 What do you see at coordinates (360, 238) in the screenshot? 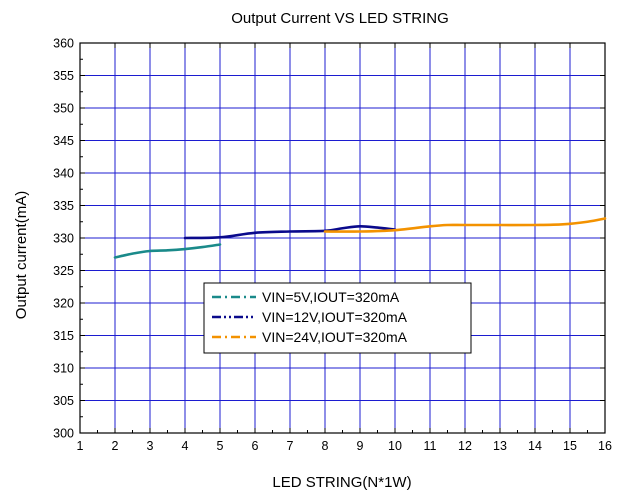
I see `series-layer` at bounding box center [360, 238].